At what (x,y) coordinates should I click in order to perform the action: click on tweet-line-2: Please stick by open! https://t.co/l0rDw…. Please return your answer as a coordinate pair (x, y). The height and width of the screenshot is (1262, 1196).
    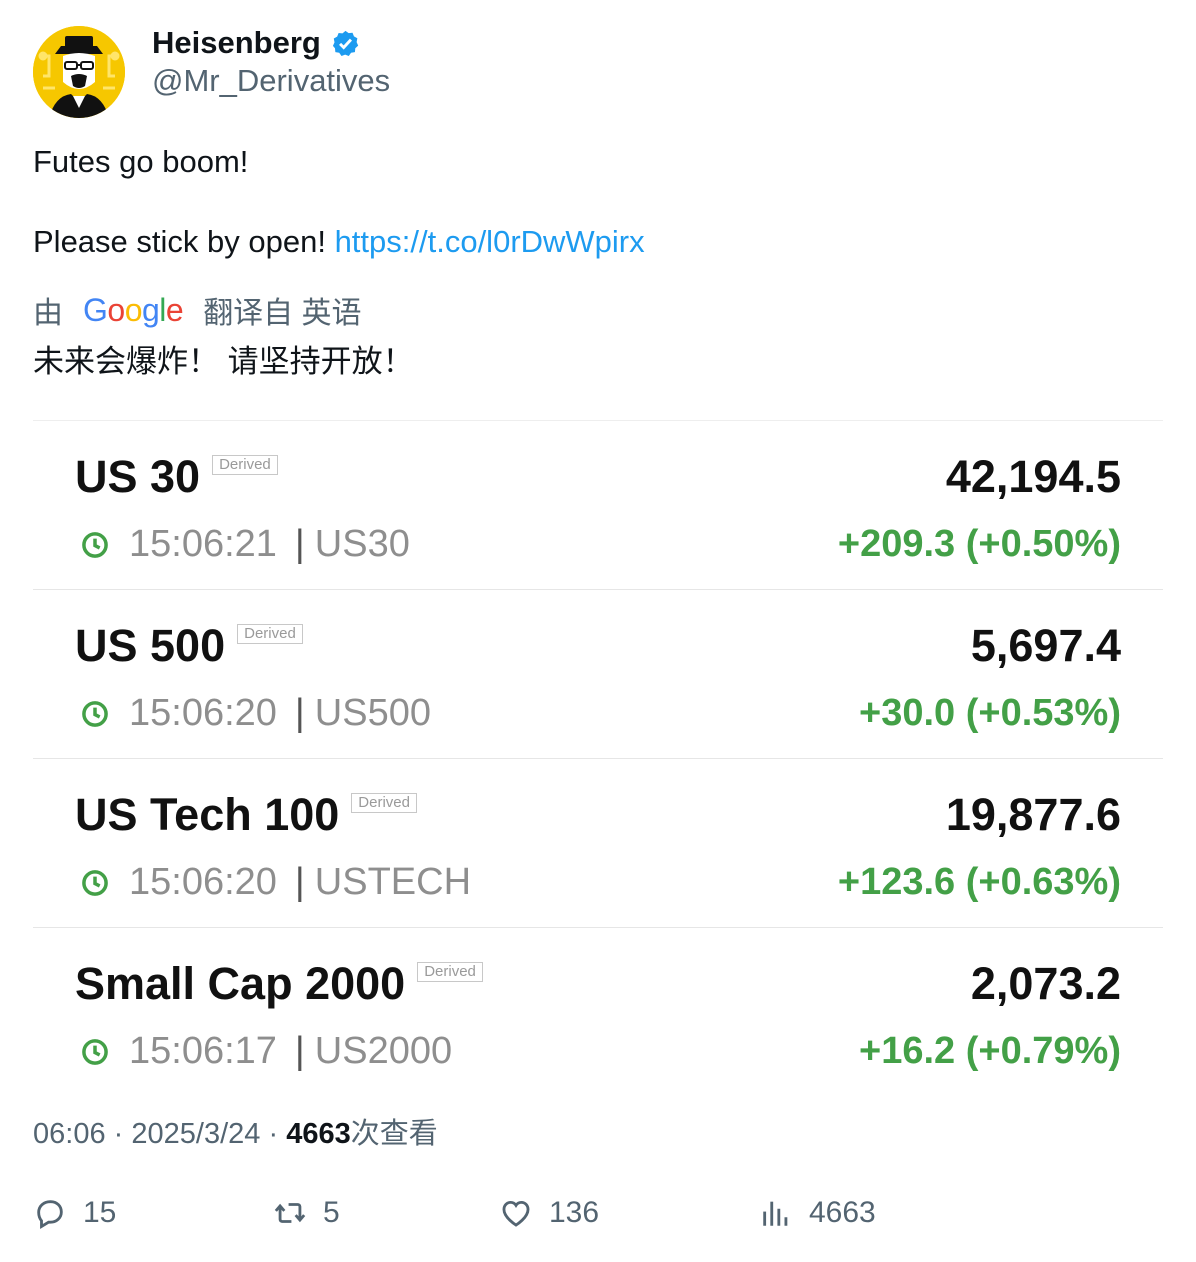
    Looking at the image, I should click on (339, 242).